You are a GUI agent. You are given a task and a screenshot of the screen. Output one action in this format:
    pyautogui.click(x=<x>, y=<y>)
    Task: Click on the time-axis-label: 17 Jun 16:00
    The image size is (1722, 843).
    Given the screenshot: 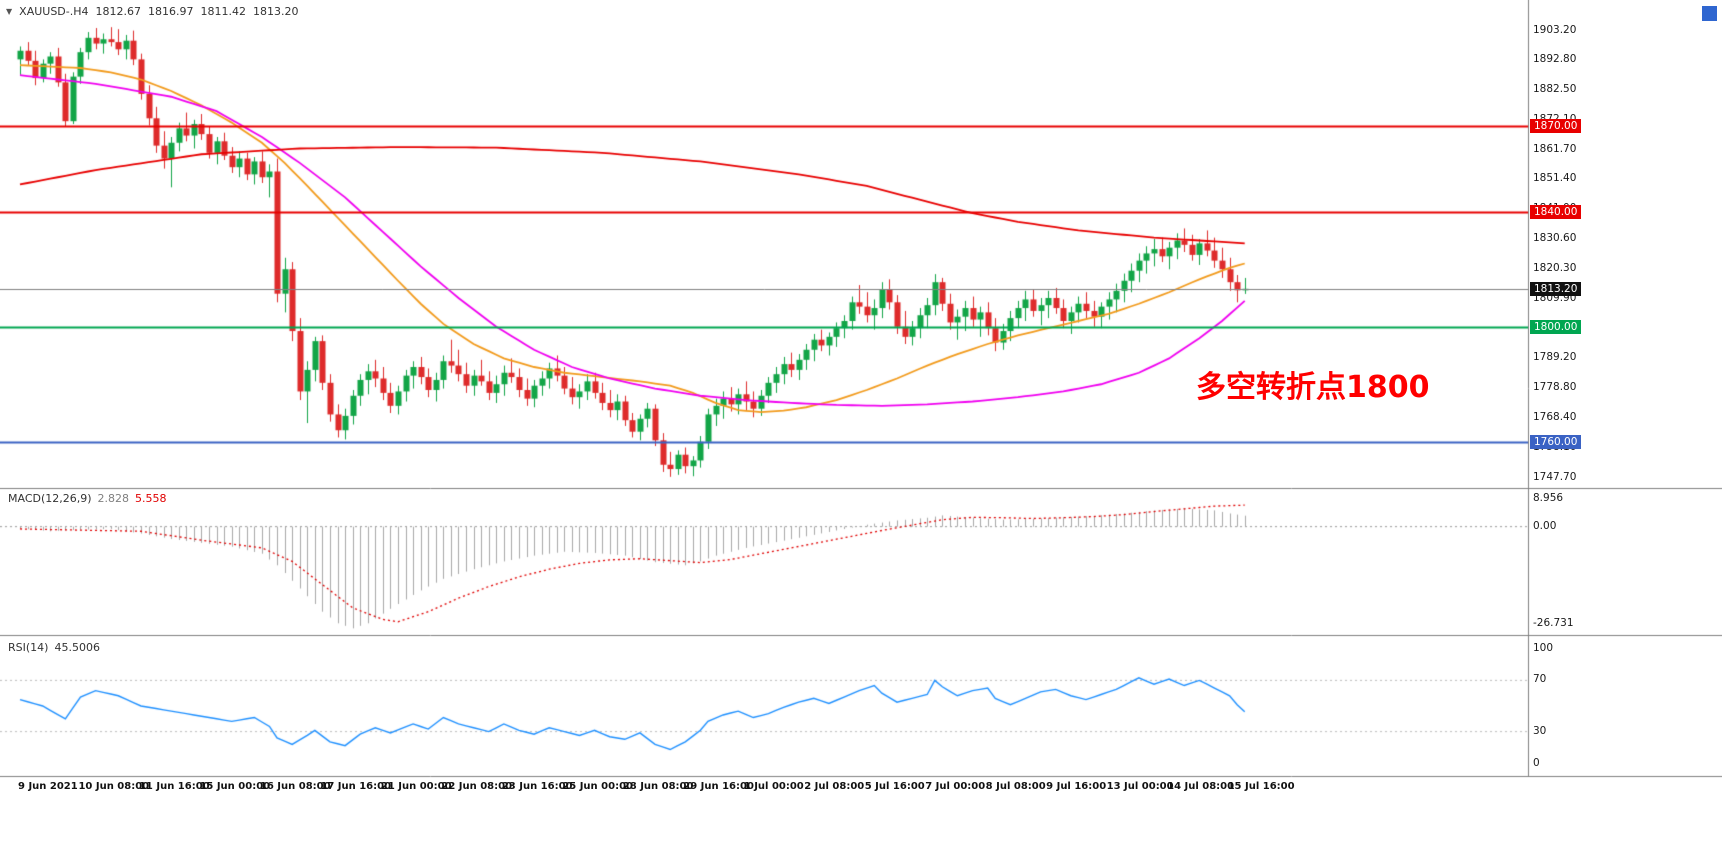 What is the action you would take?
    pyautogui.click(x=356, y=786)
    